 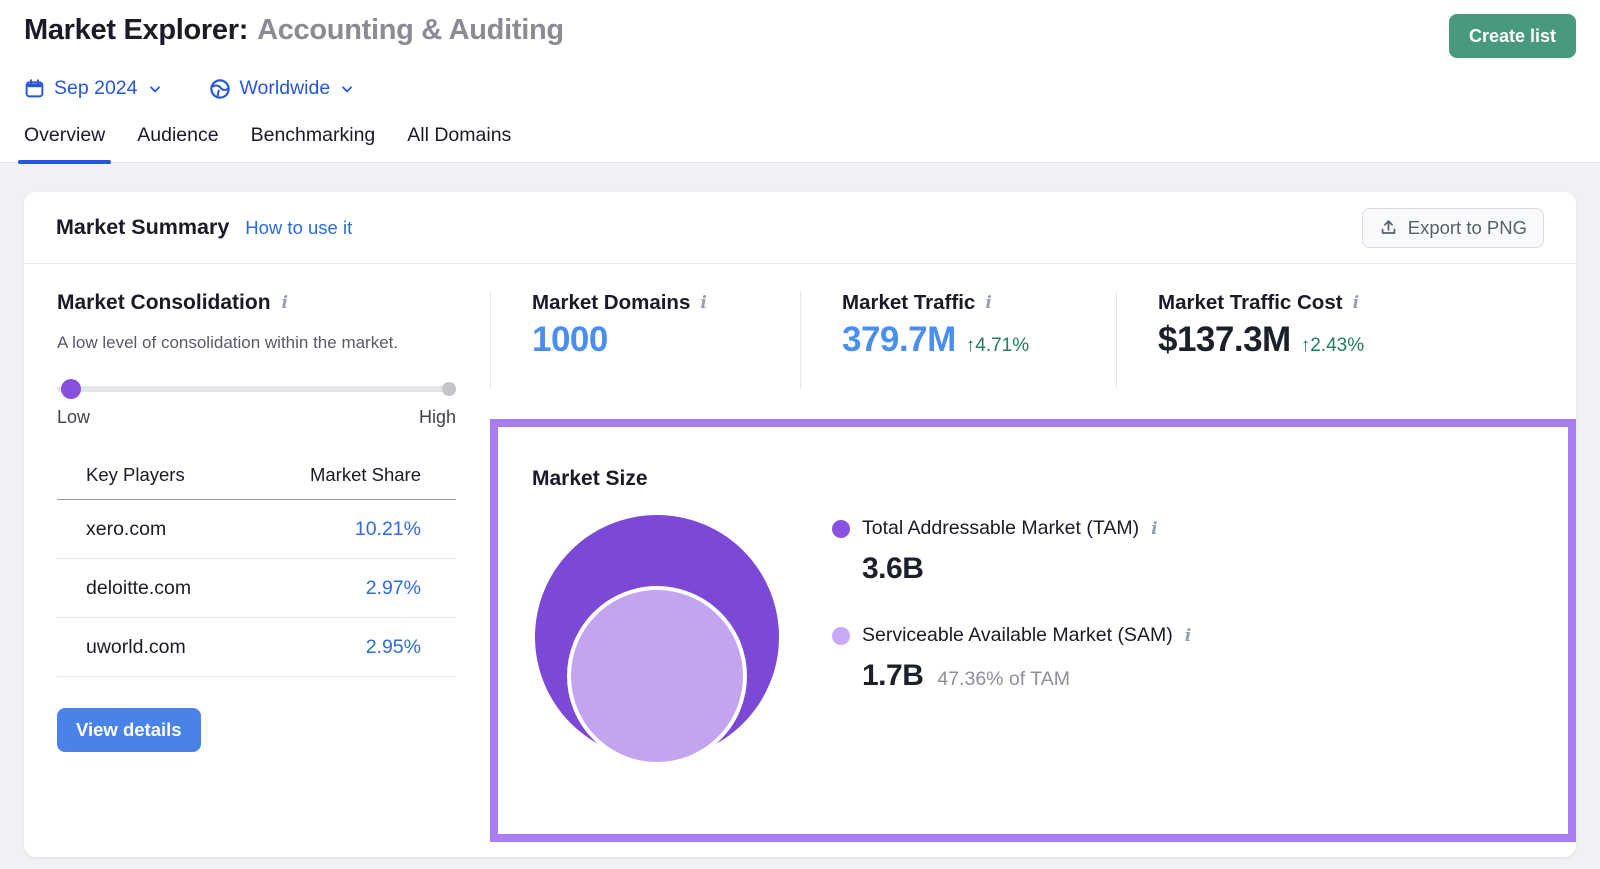 What do you see at coordinates (1332, 345) in the screenshot?
I see `market-traffic-cost-change: ↑2.43%` at bounding box center [1332, 345].